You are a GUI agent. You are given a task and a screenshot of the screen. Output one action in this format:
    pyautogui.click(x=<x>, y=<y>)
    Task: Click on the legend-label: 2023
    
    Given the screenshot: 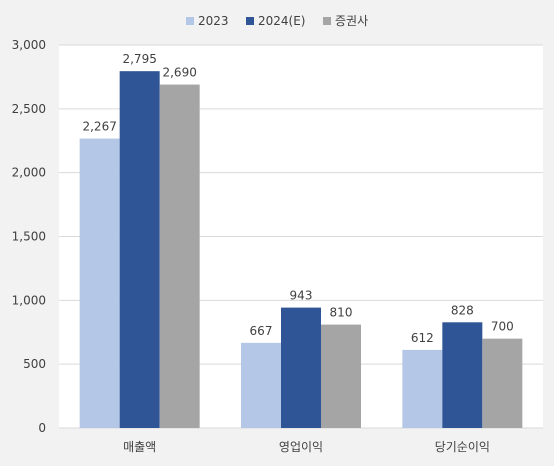 What is the action you would take?
    pyautogui.click(x=213, y=21)
    